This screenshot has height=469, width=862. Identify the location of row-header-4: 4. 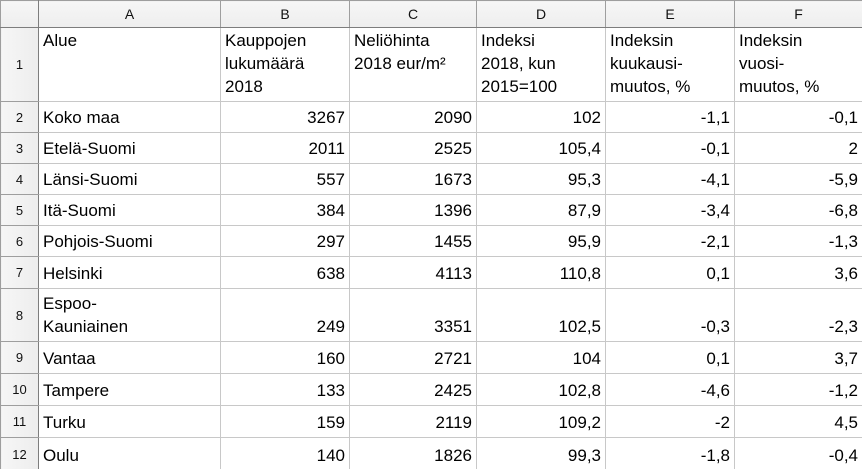
(19, 179).